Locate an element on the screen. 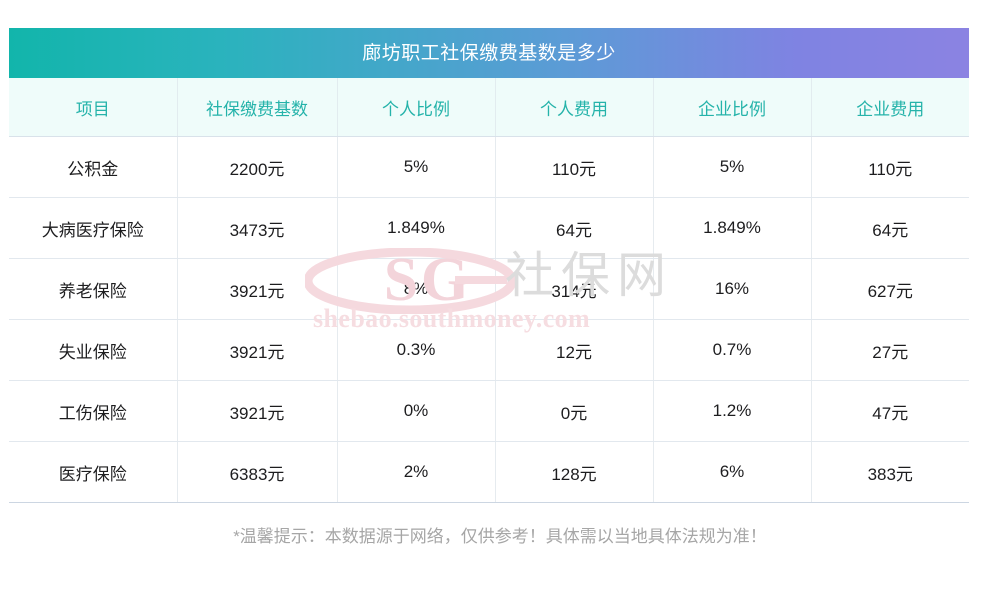 The height and width of the screenshot is (612, 1000). table-row: 医疗保险 6383元 2% 128元 6% 383元 is located at coordinates (489, 472).